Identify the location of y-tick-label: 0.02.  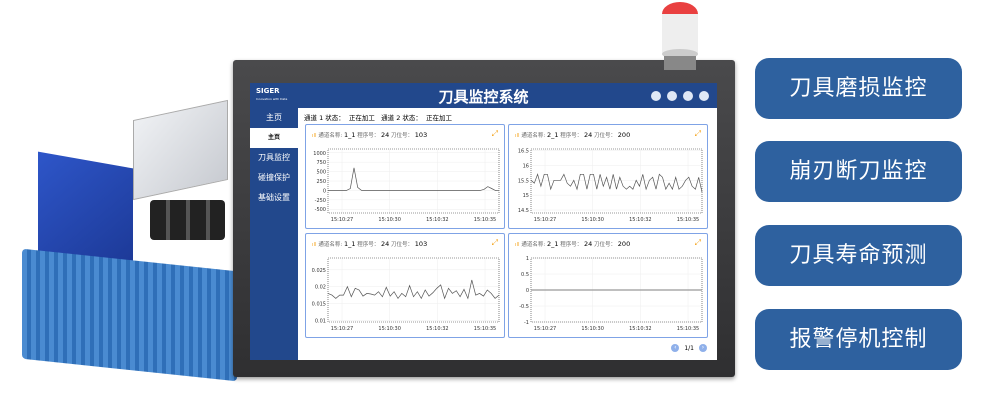
(320, 288).